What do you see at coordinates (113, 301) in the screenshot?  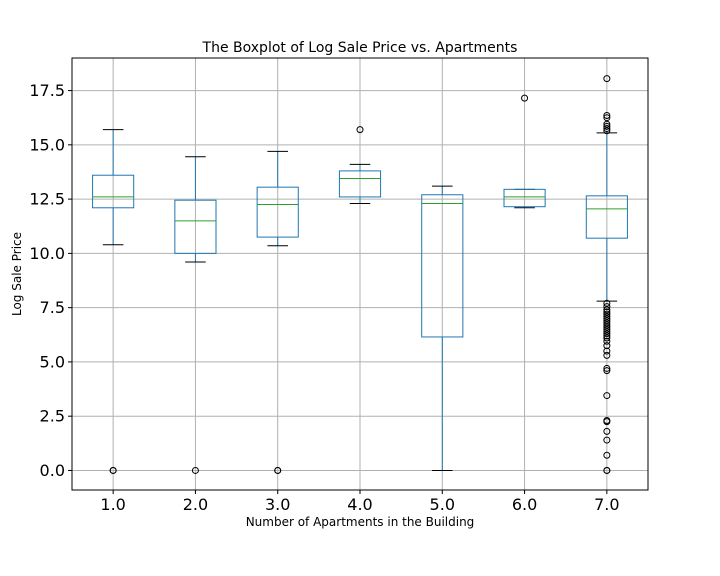 I see `box-1.0` at bounding box center [113, 301].